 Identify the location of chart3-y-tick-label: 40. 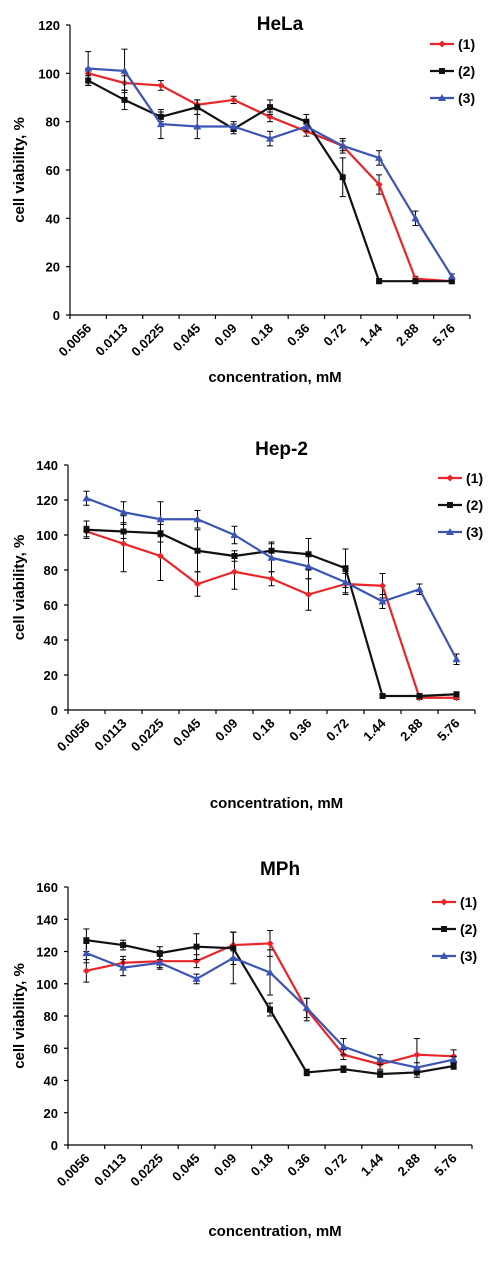
(51, 1081).